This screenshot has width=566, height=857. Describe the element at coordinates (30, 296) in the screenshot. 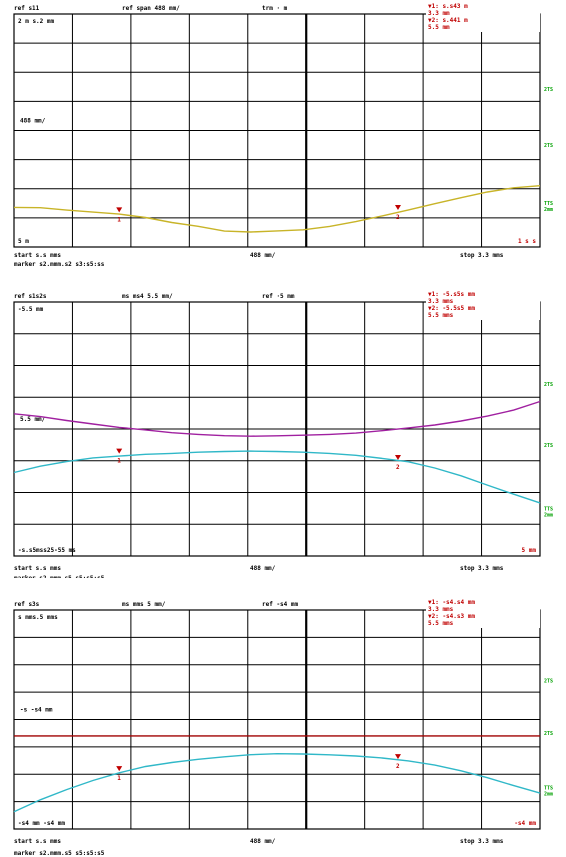

I see `header-left-label: ref s1s2s` at that location.